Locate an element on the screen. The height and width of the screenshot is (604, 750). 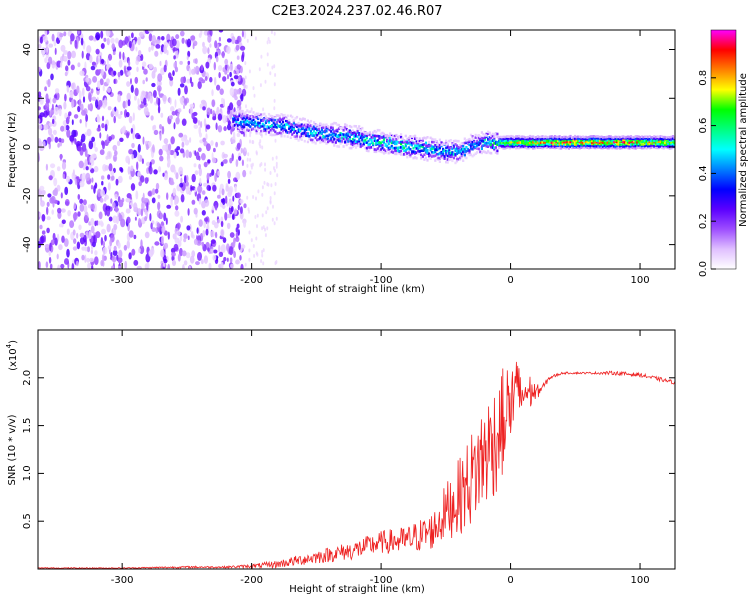
snr-x-tick-label: -200 is located at coordinates (251, 580).